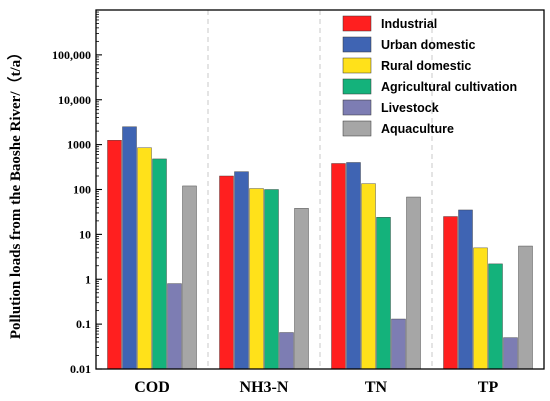 The width and height of the screenshot is (550, 401). What do you see at coordinates (88, 279) in the screenshot?
I see `y-tick-label: 1` at bounding box center [88, 279].